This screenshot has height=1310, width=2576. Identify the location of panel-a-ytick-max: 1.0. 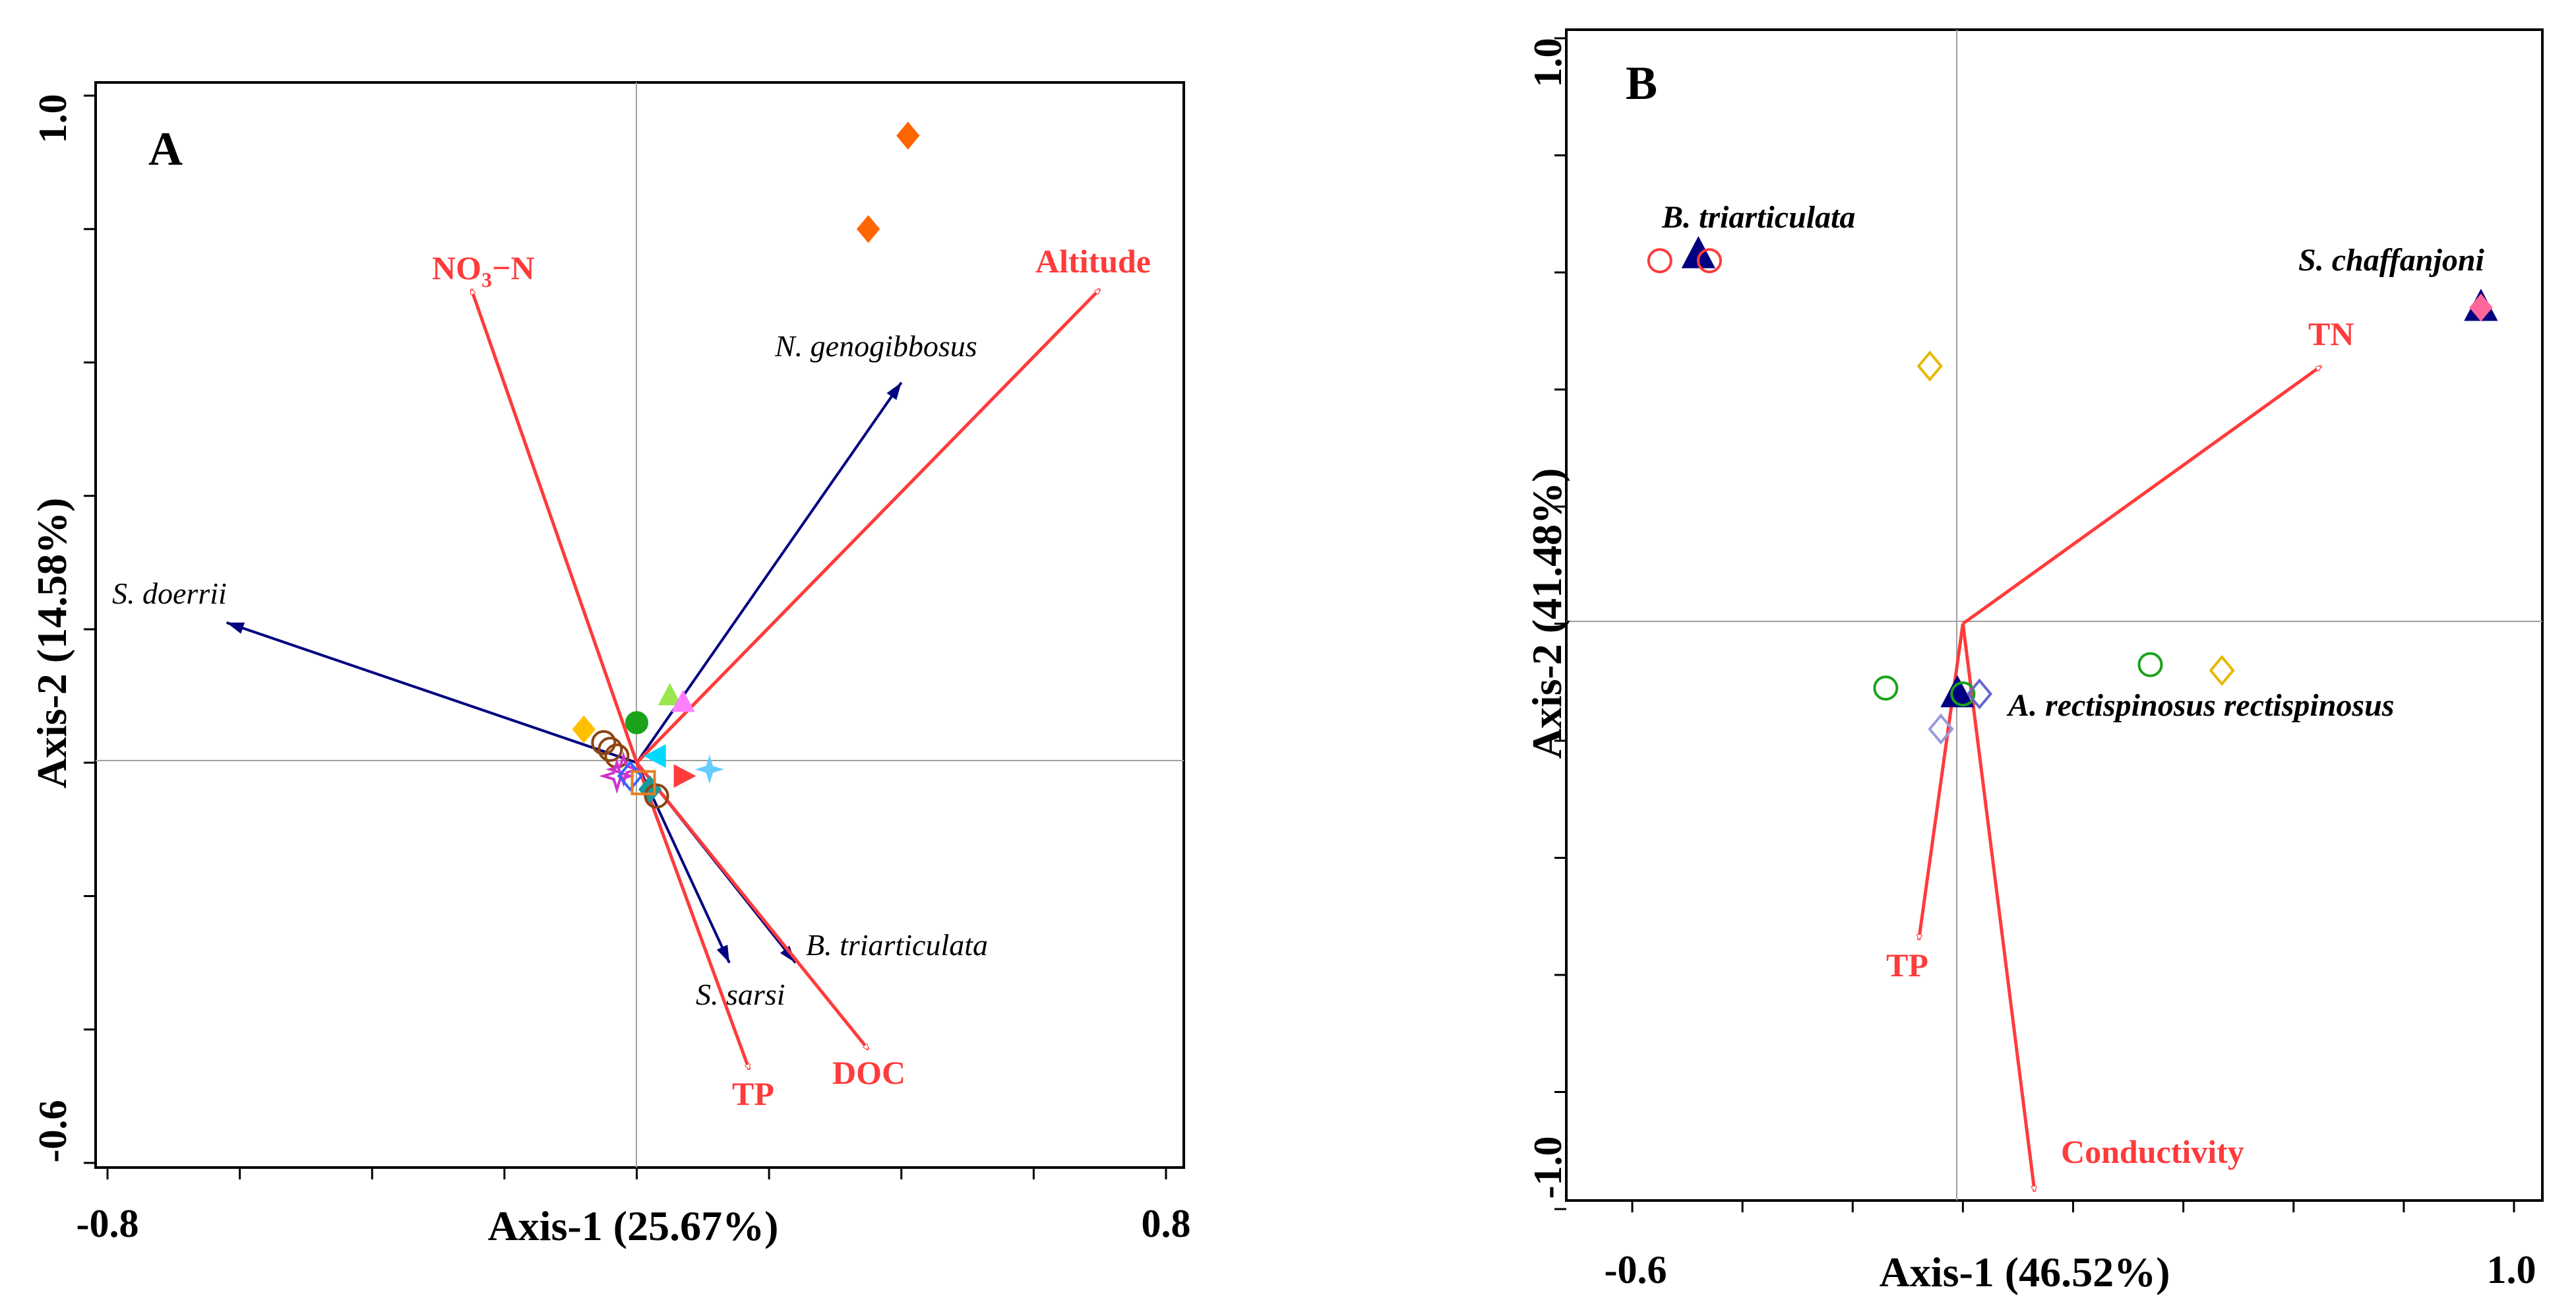
(53, 119).